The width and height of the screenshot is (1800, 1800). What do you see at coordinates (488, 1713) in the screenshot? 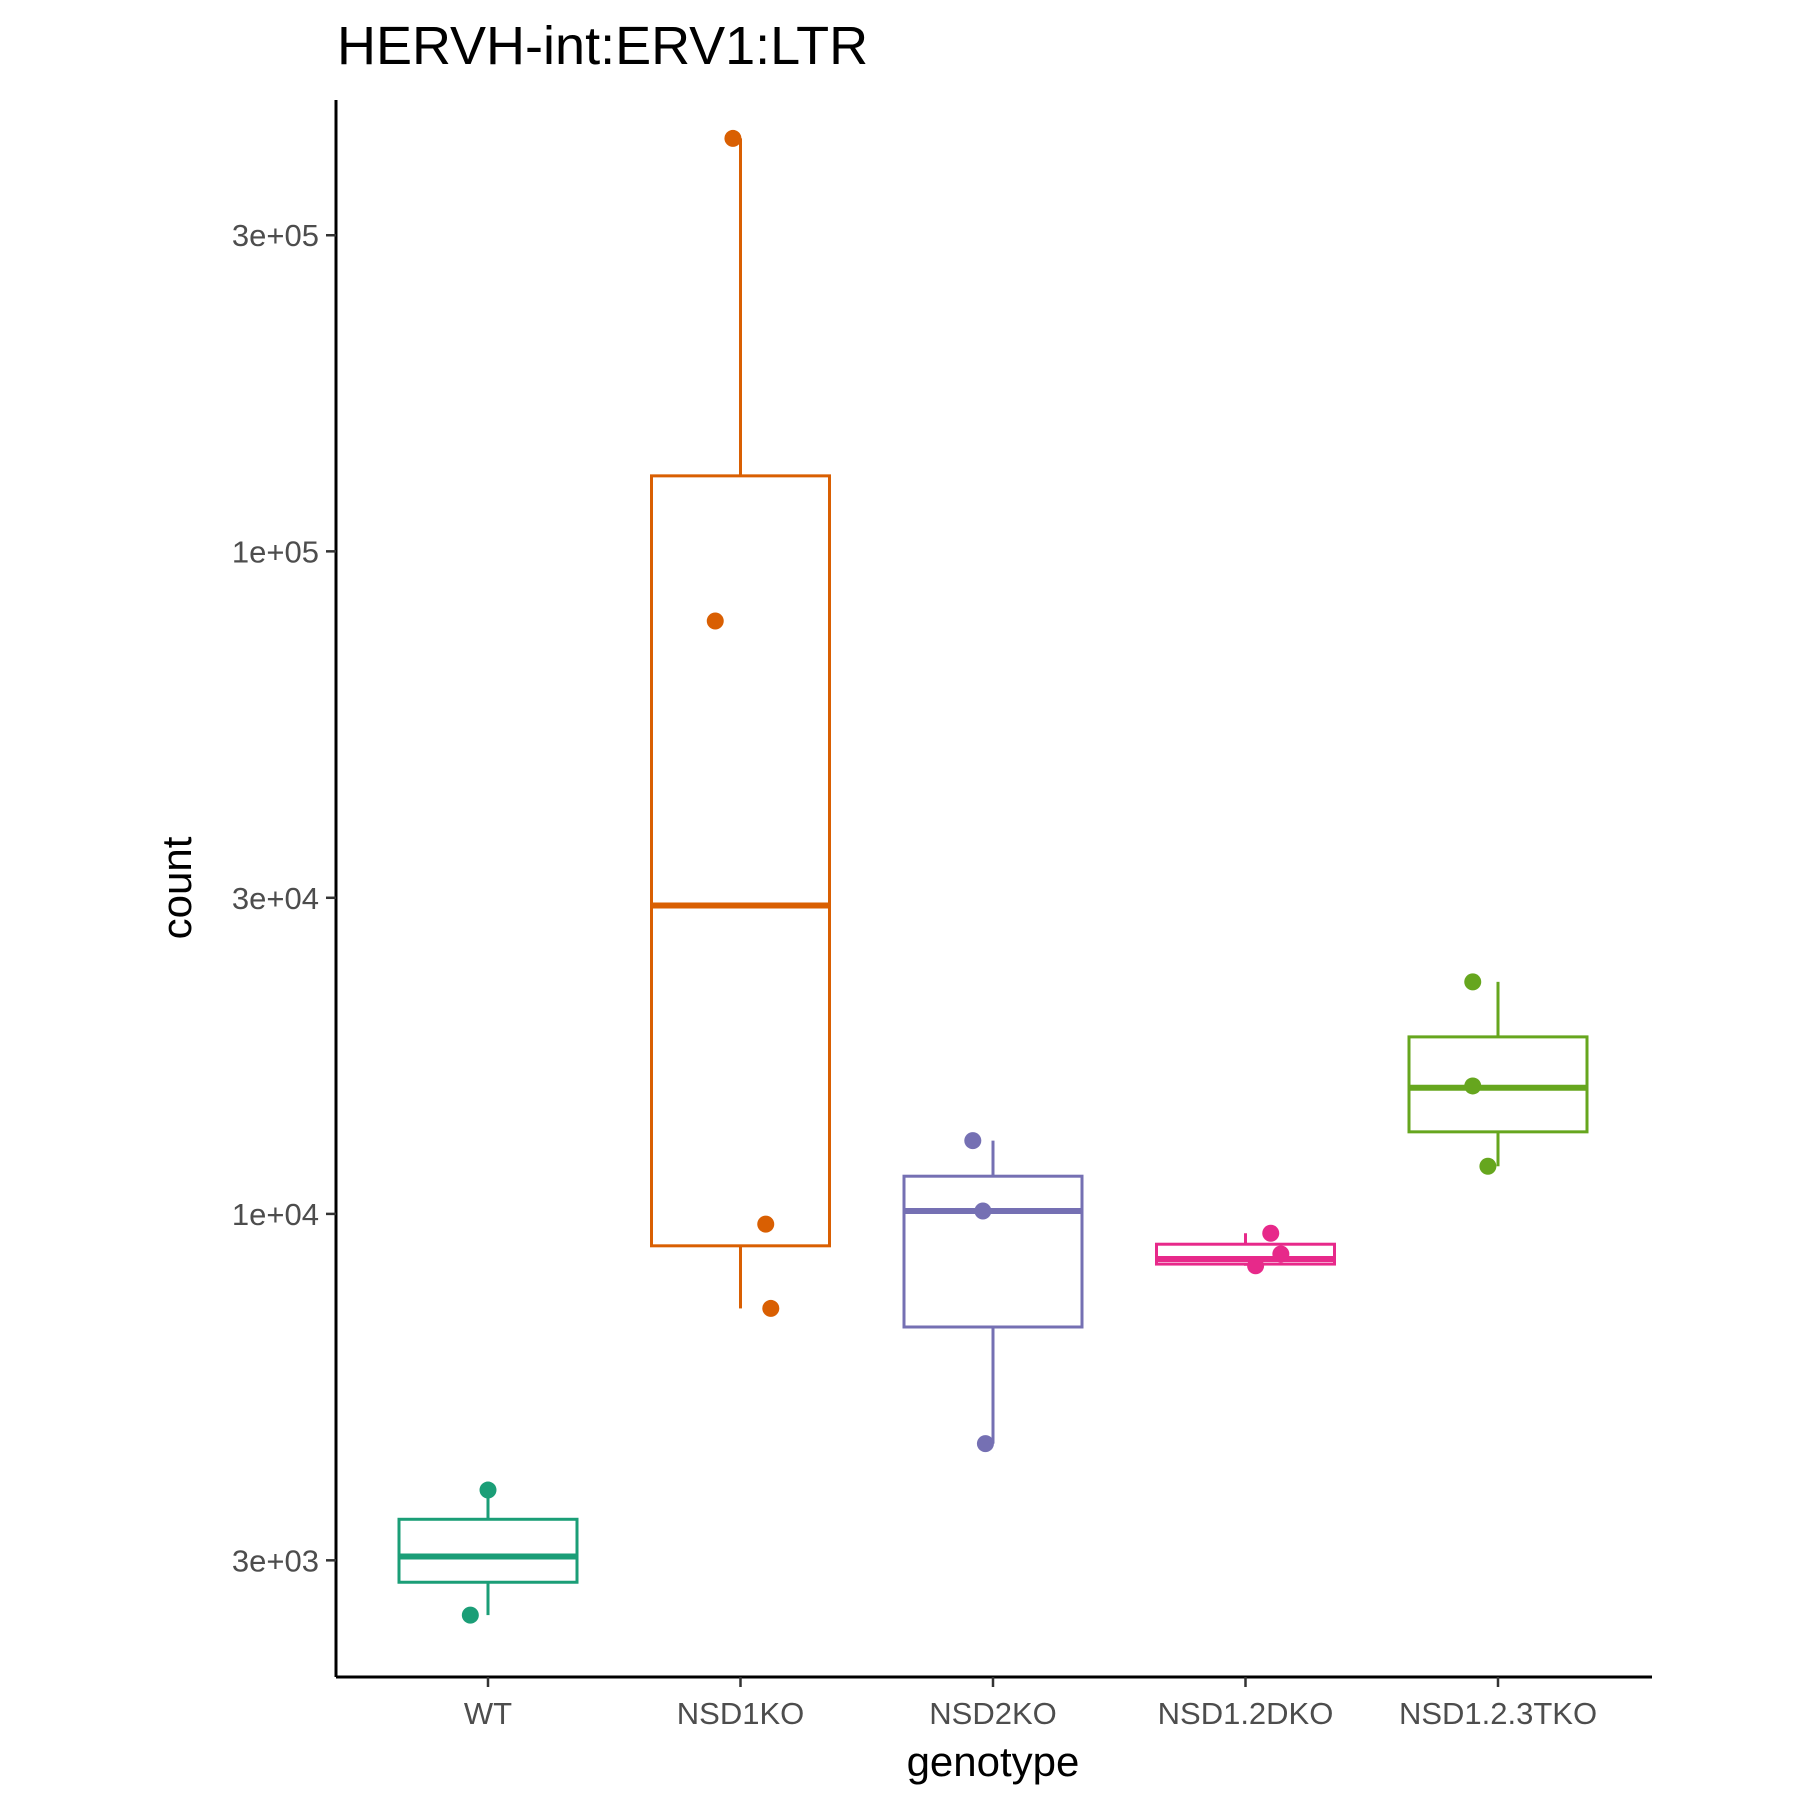
I see `x-tick-label: WT` at bounding box center [488, 1713].